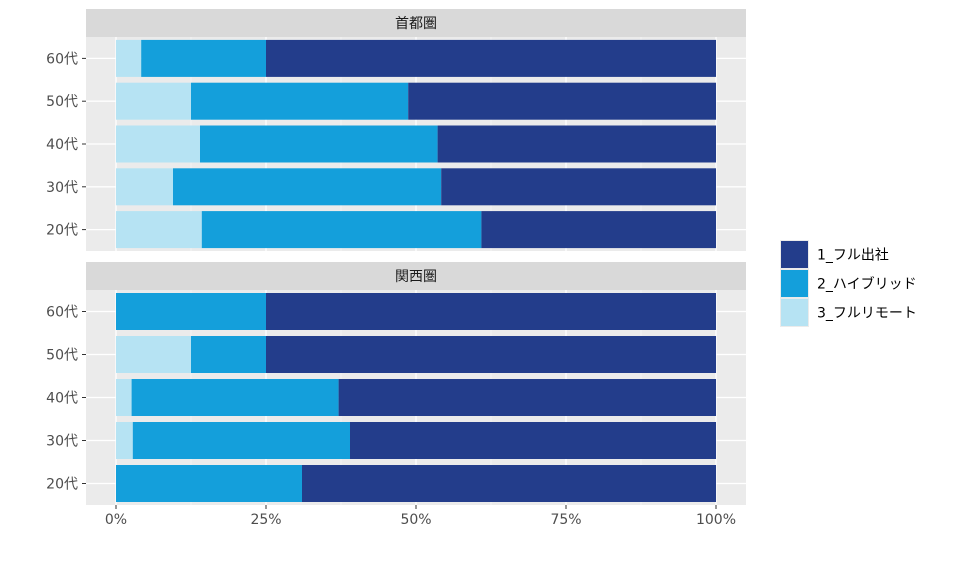 The image size is (974, 563). I want to click on legend-label: 2_ハイブリッド, so click(867, 284).